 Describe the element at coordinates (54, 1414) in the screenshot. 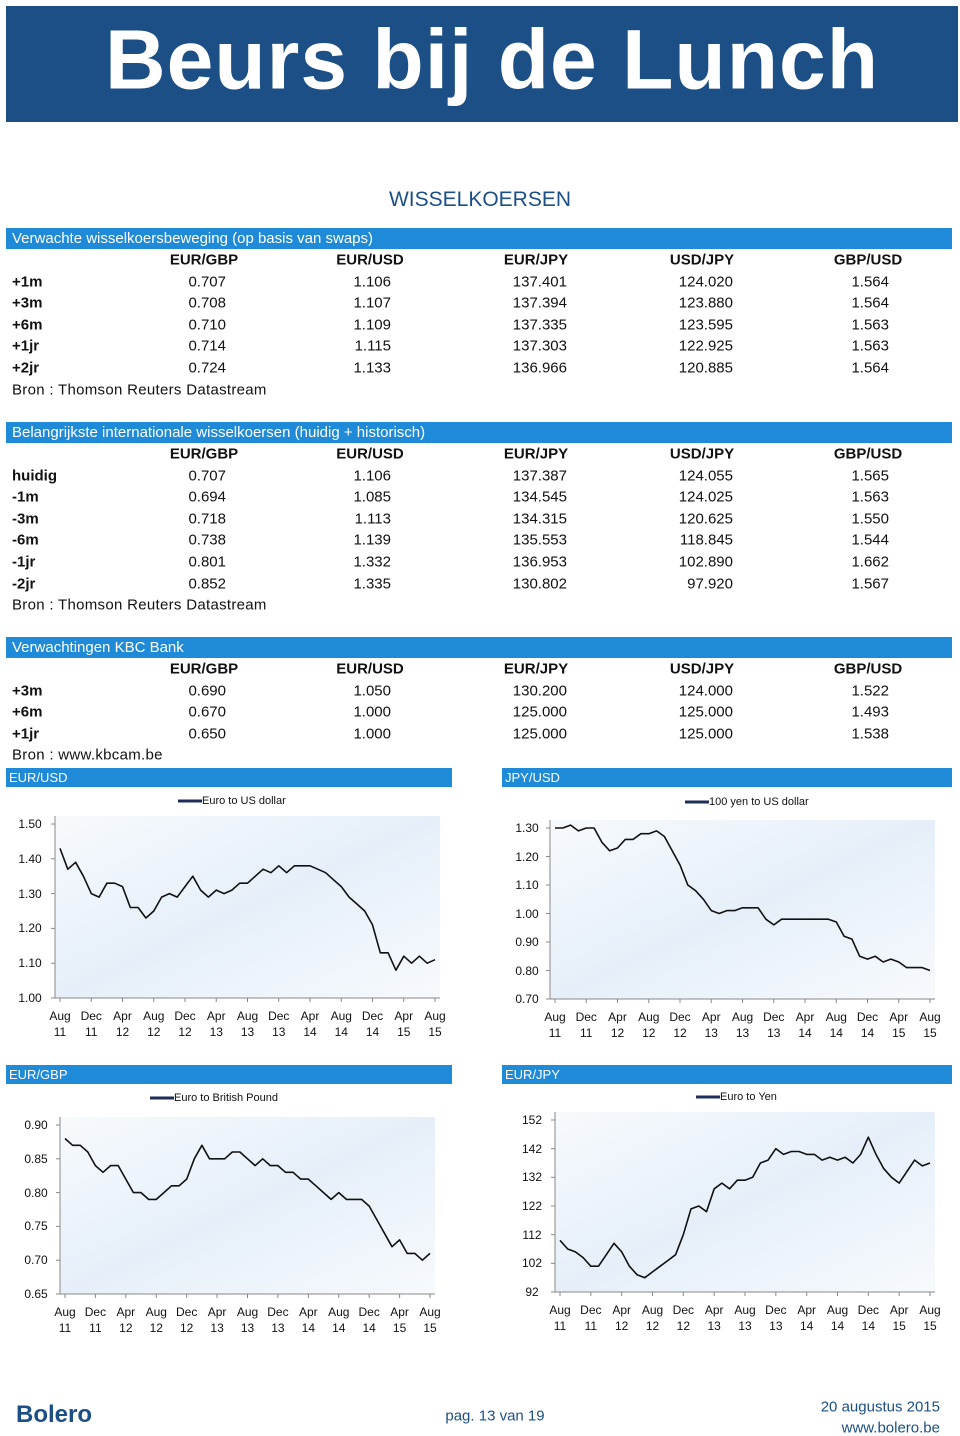

I see `footer-logo: Bolero` at that location.